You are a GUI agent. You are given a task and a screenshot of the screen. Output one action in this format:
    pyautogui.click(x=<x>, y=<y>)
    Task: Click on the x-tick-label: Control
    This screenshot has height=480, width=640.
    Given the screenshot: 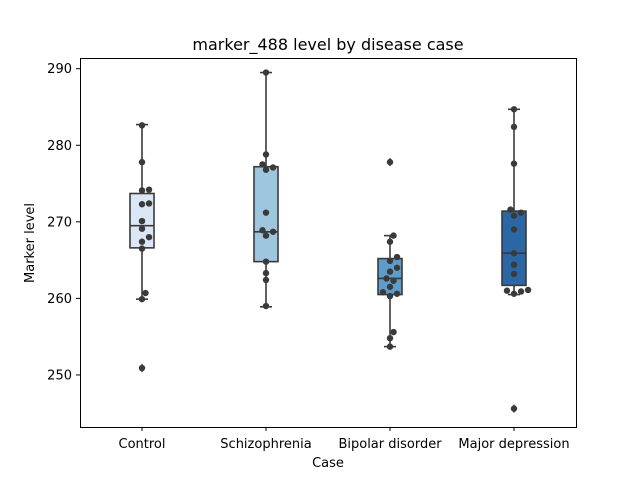 What is the action you would take?
    pyautogui.click(x=142, y=444)
    